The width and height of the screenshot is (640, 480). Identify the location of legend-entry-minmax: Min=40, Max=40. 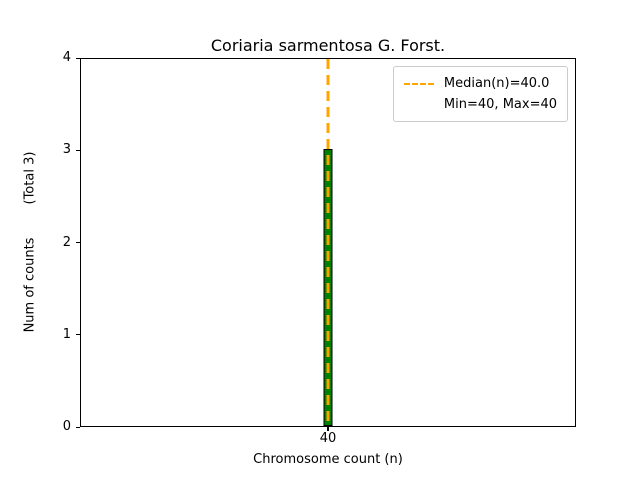
(480, 104).